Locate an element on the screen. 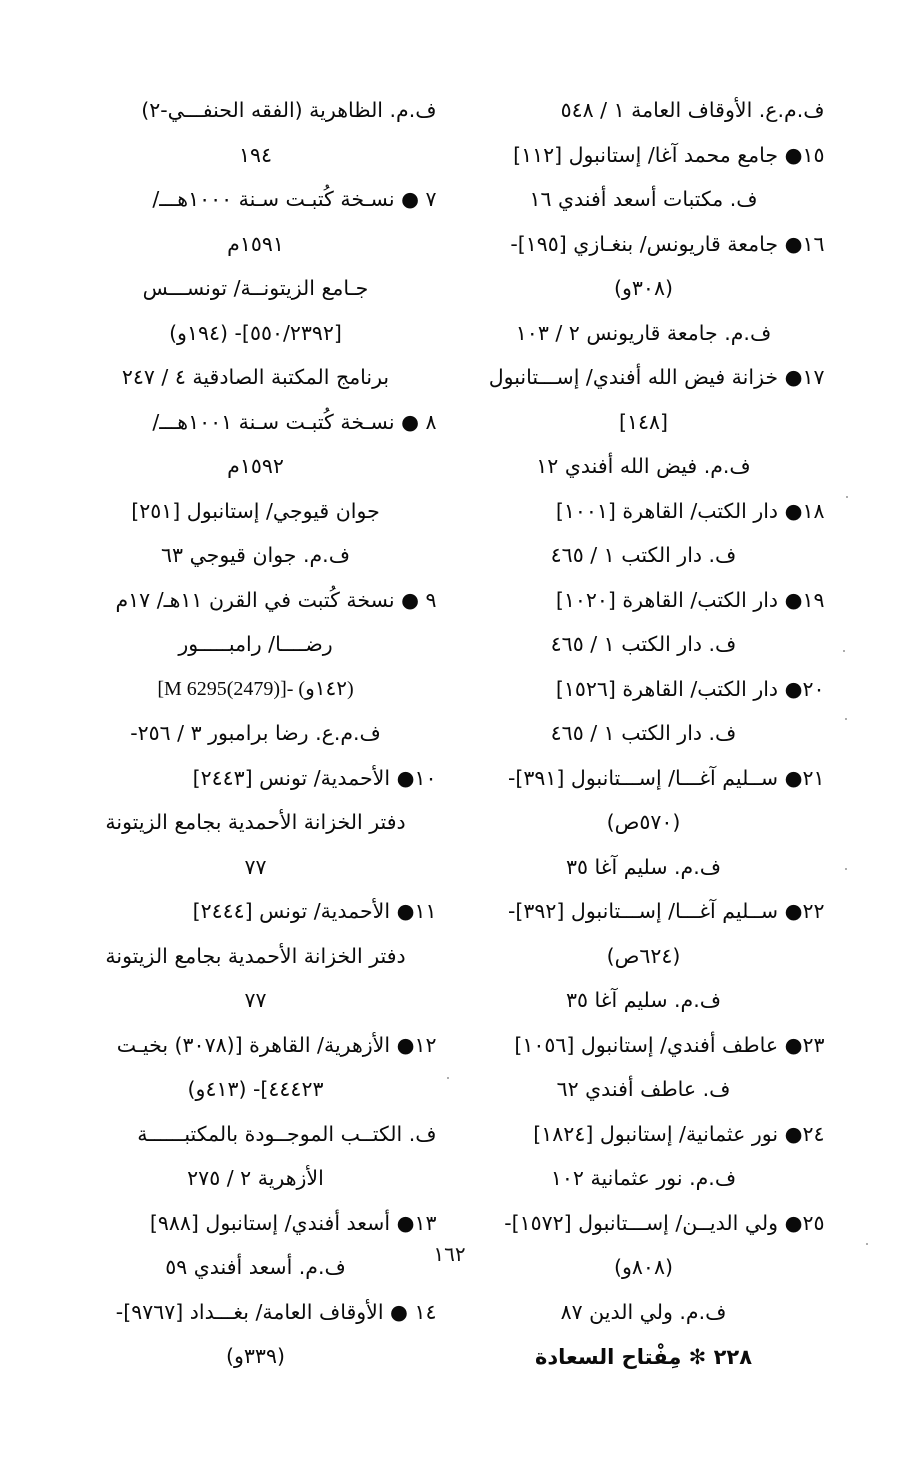 This screenshot has width=899, height=1458. catalog-line: ف.م. جامعة قاريونس ٢ / ١٠٣ is located at coordinates (643, 332).